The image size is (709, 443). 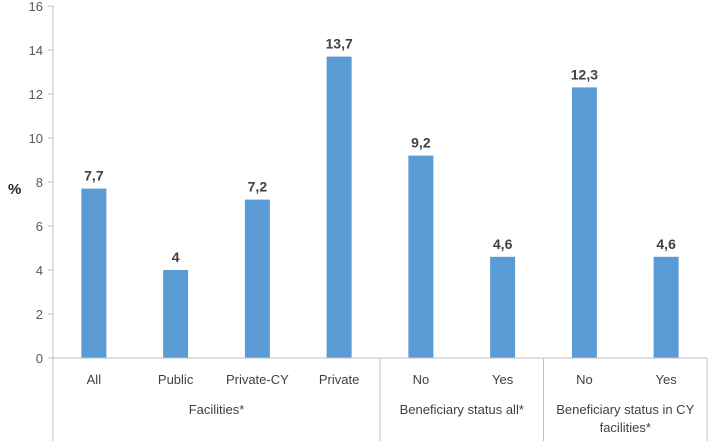 What do you see at coordinates (421, 143) in the screenshot?
I see `data-label: 9,2` at bounding box center [421, 143].